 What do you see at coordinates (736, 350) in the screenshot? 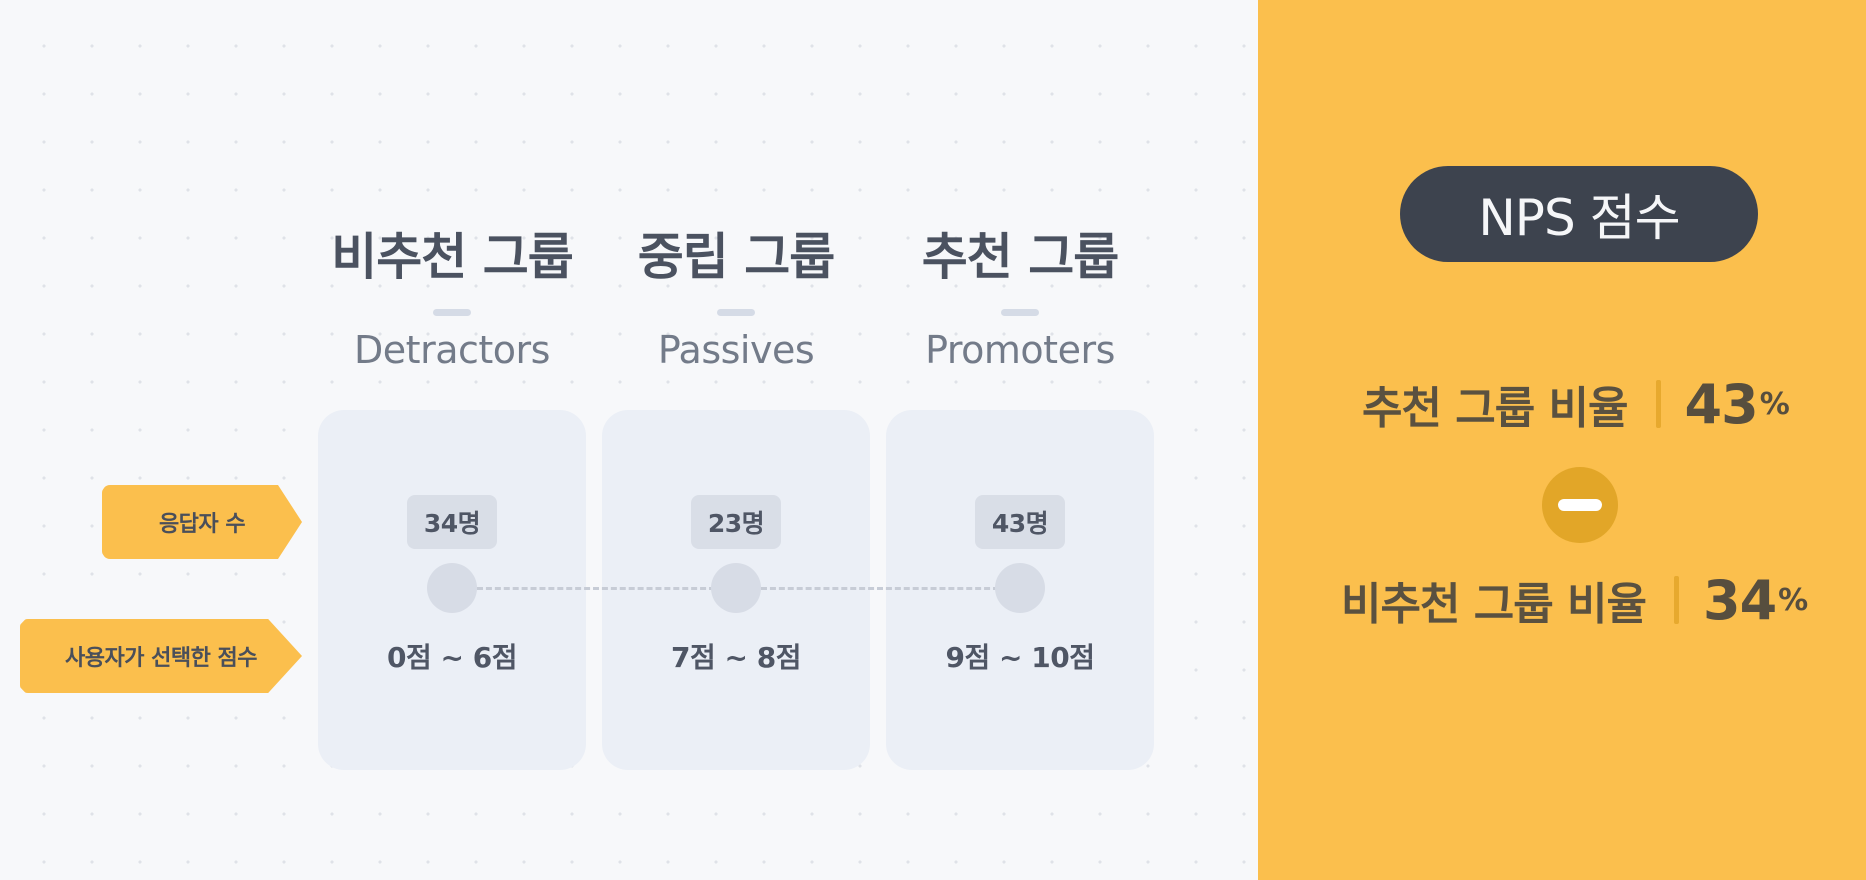
I see `group-subtitle: Passives` at bounding box center [736, 350].